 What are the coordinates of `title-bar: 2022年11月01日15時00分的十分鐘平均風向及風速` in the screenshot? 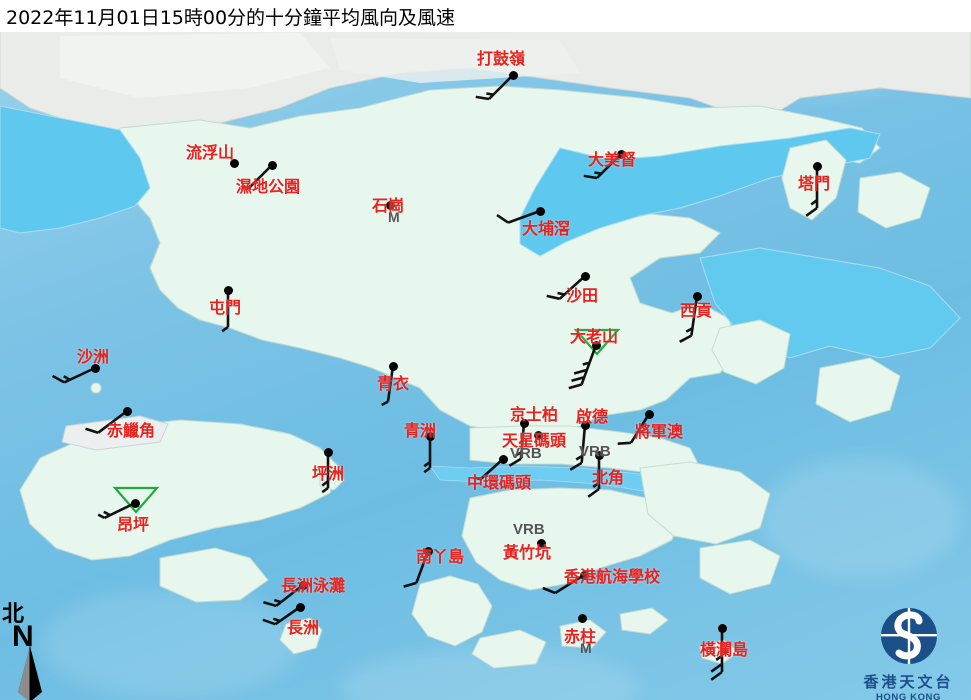 It's located at (485, 16).